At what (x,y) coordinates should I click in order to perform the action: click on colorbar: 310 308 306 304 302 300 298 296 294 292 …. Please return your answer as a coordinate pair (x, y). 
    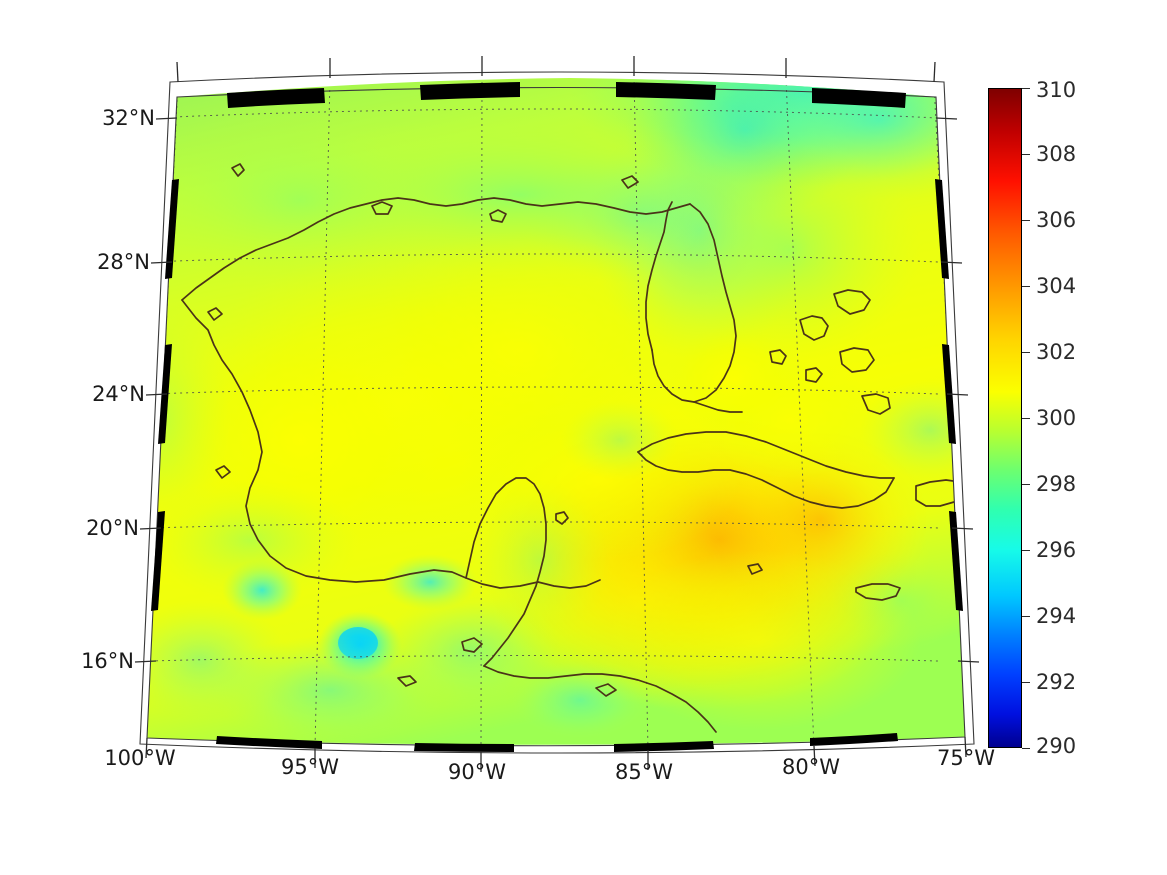
    Looking at the image, I should click on (1032, 418).